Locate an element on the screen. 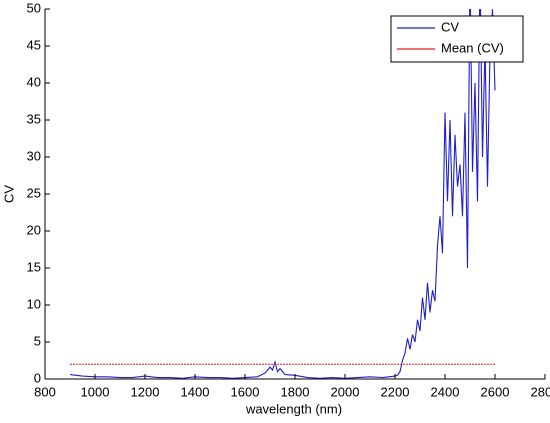 The height and width of the screenshot is (423, 550). x-tick-label: 1200 is located at coordinates (145, 391).